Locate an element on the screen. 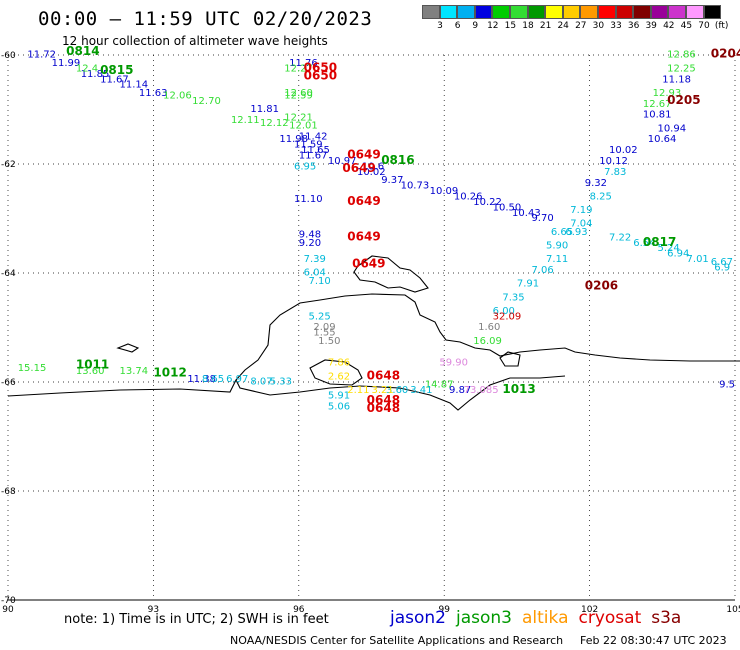  wave-height-value: 10.43 is located at coordinates (526, 213).